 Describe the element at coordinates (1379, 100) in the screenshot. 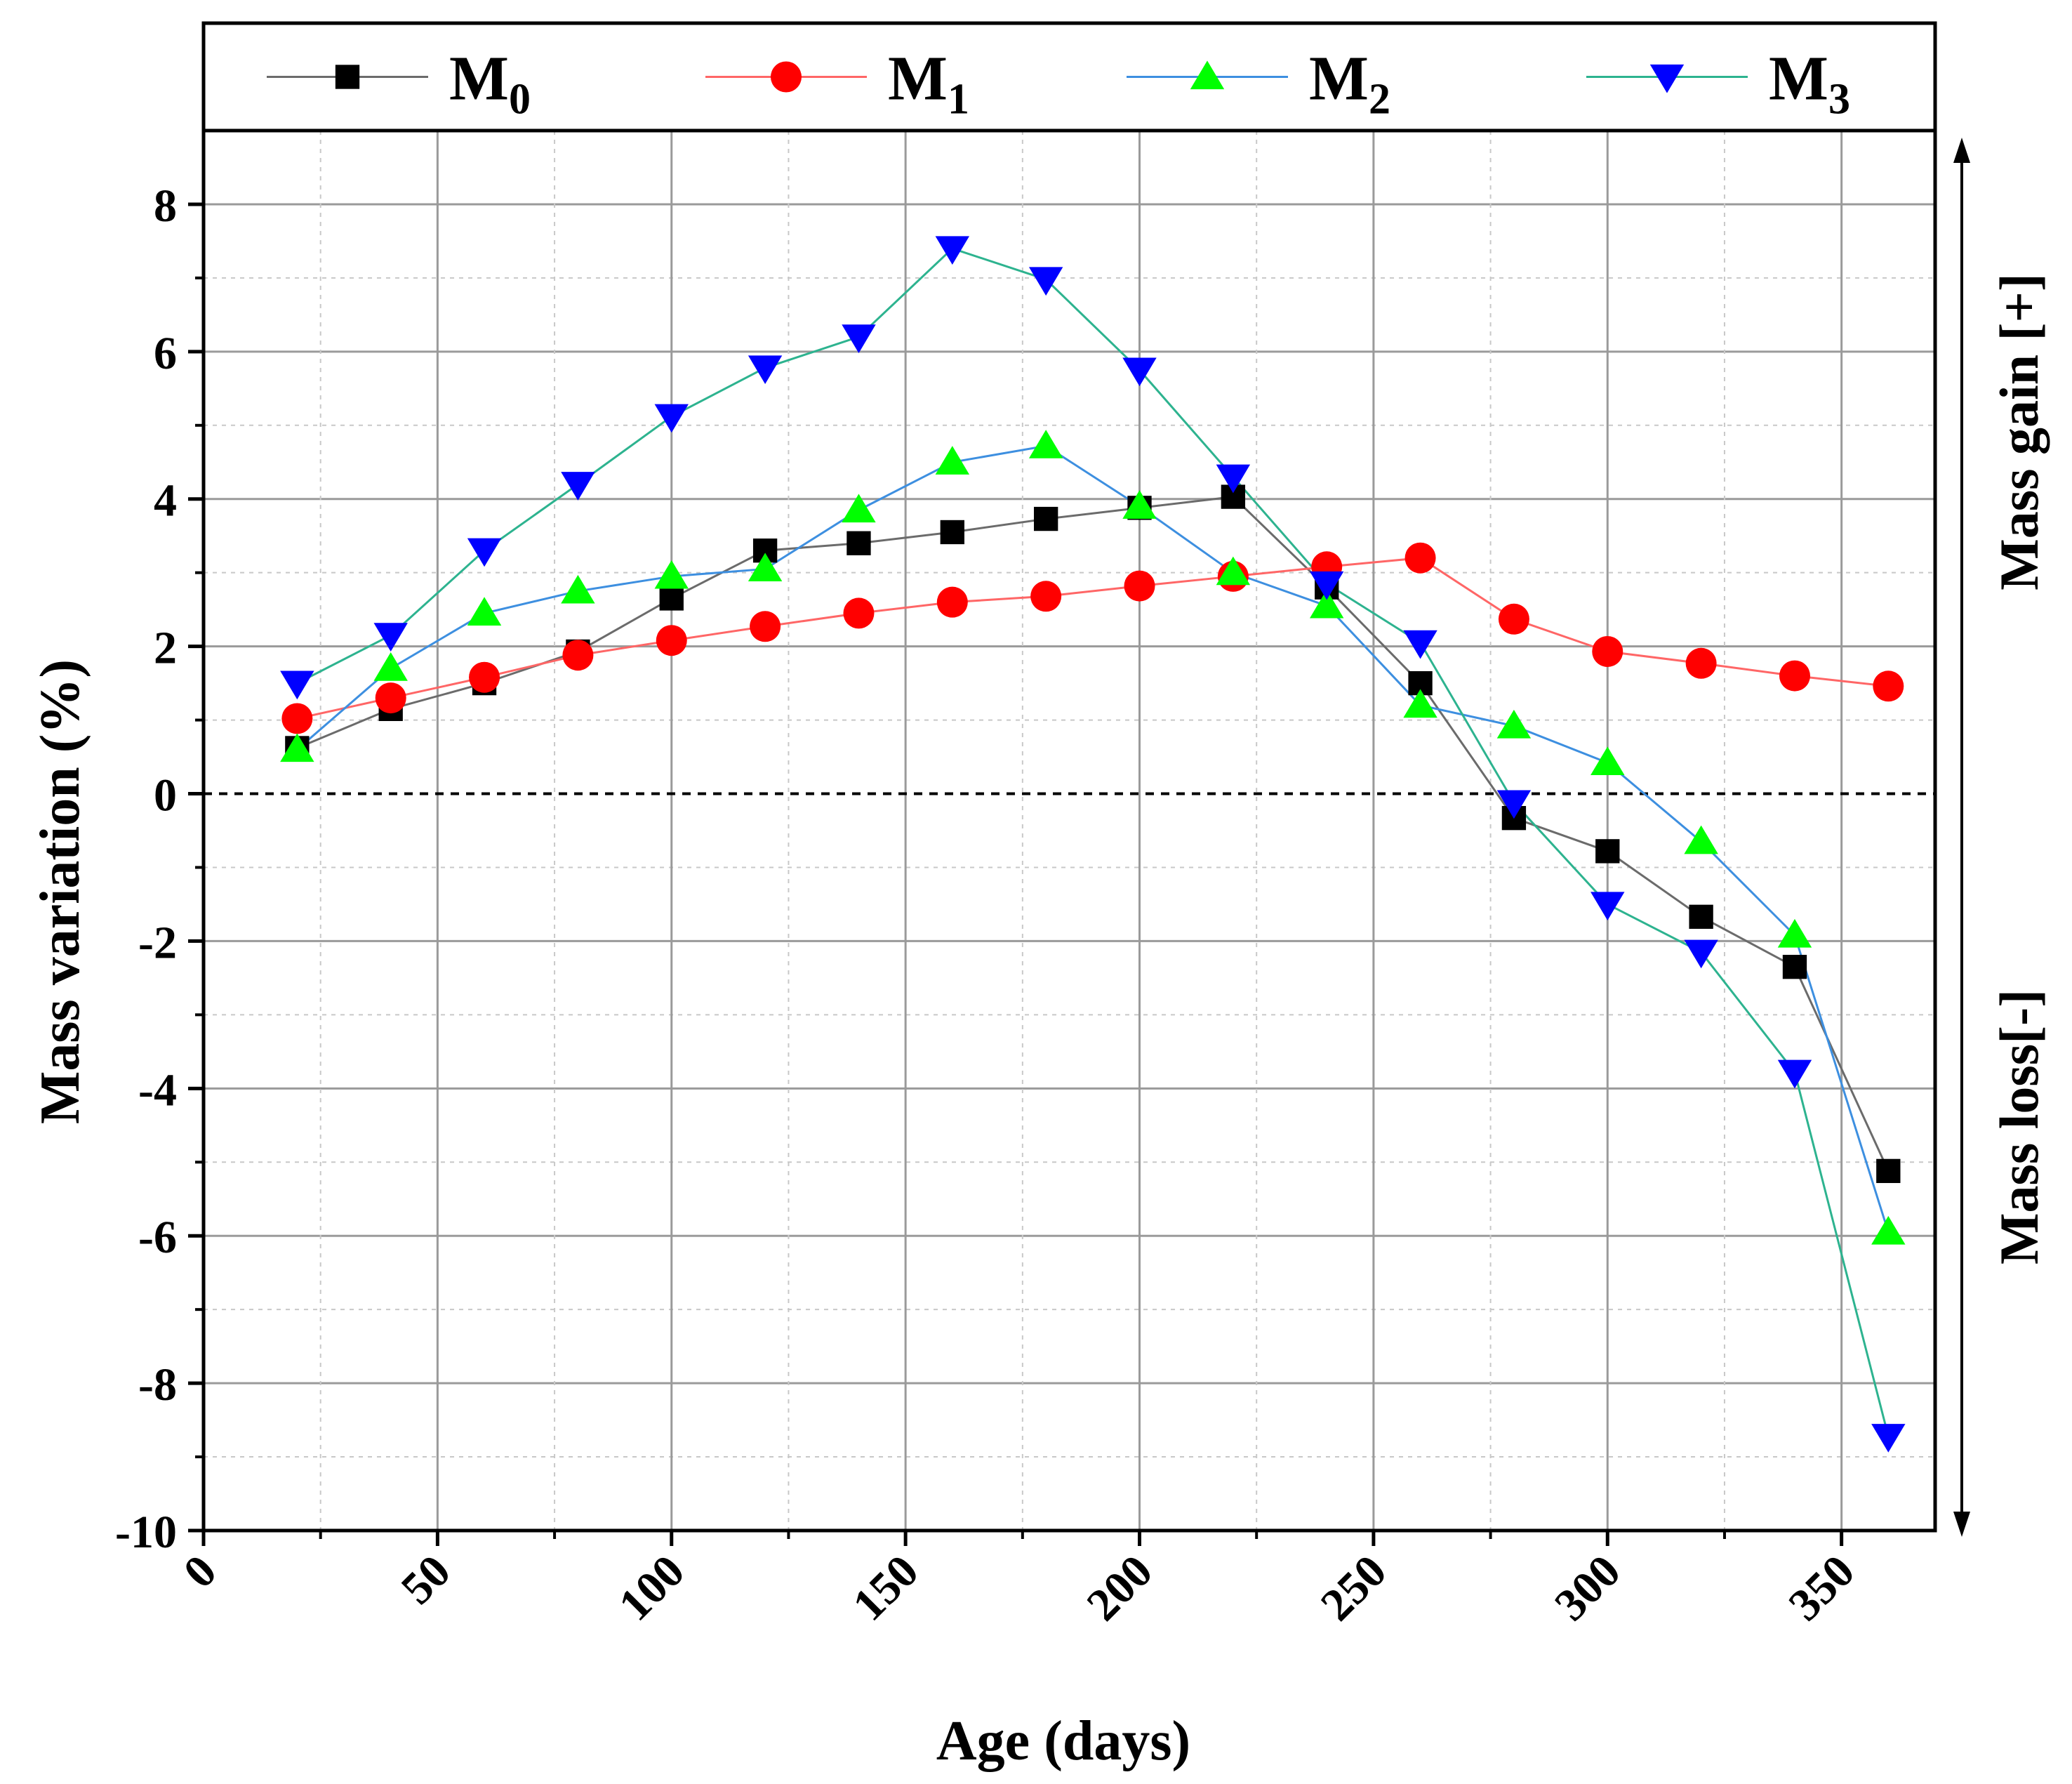

I see `legend-label-subscript: 2` at that location.